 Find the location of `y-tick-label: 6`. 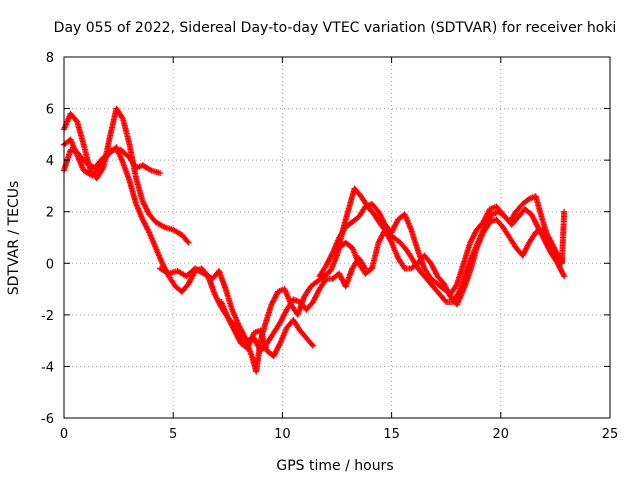

y-tick-label: 6 is located at coordinates (50, 110).